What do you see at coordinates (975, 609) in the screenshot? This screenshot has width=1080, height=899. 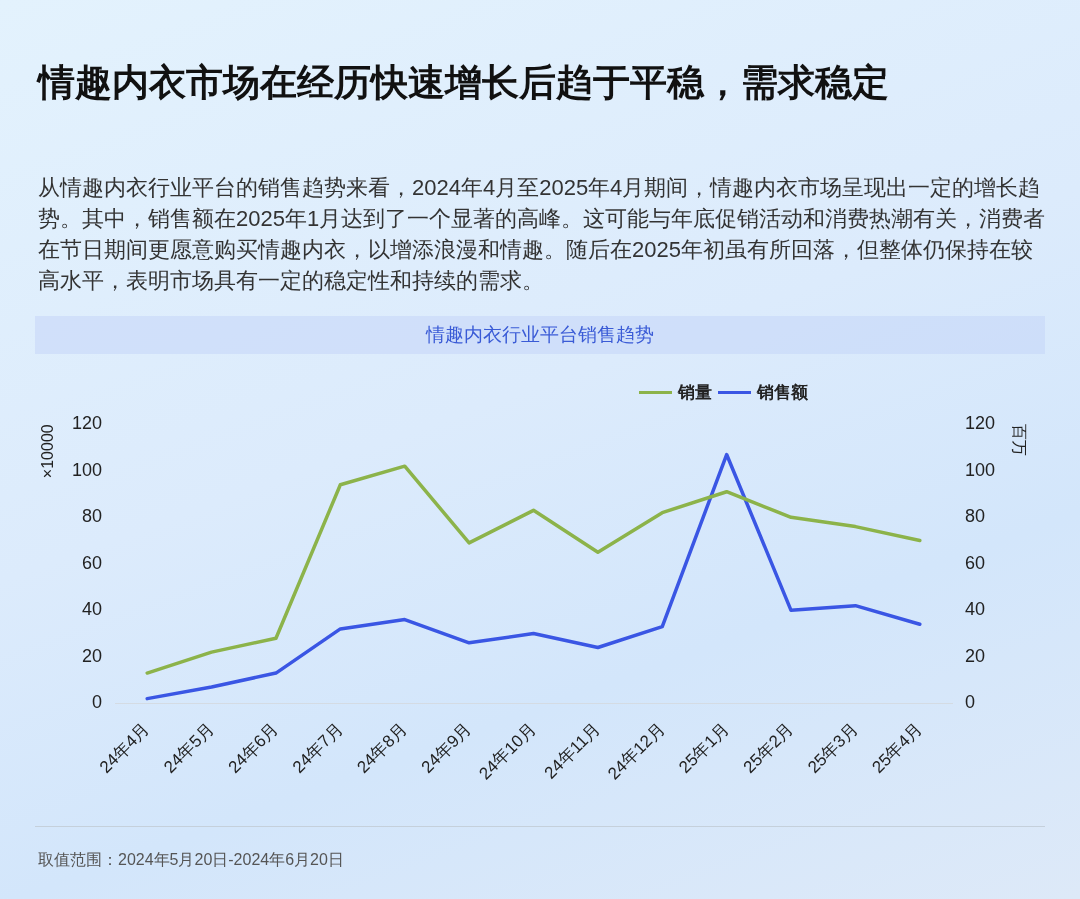 I see `y2-tick-label: 40` at bounding box center [975, 609].